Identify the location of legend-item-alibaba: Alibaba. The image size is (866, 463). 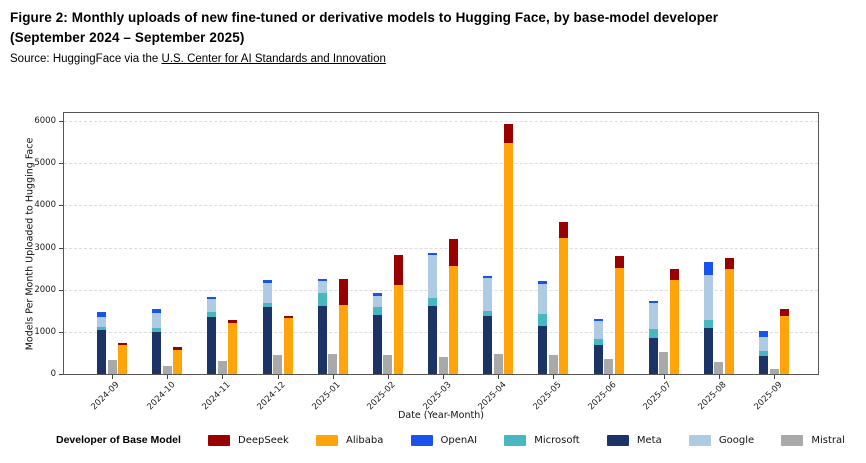
(350, 440).